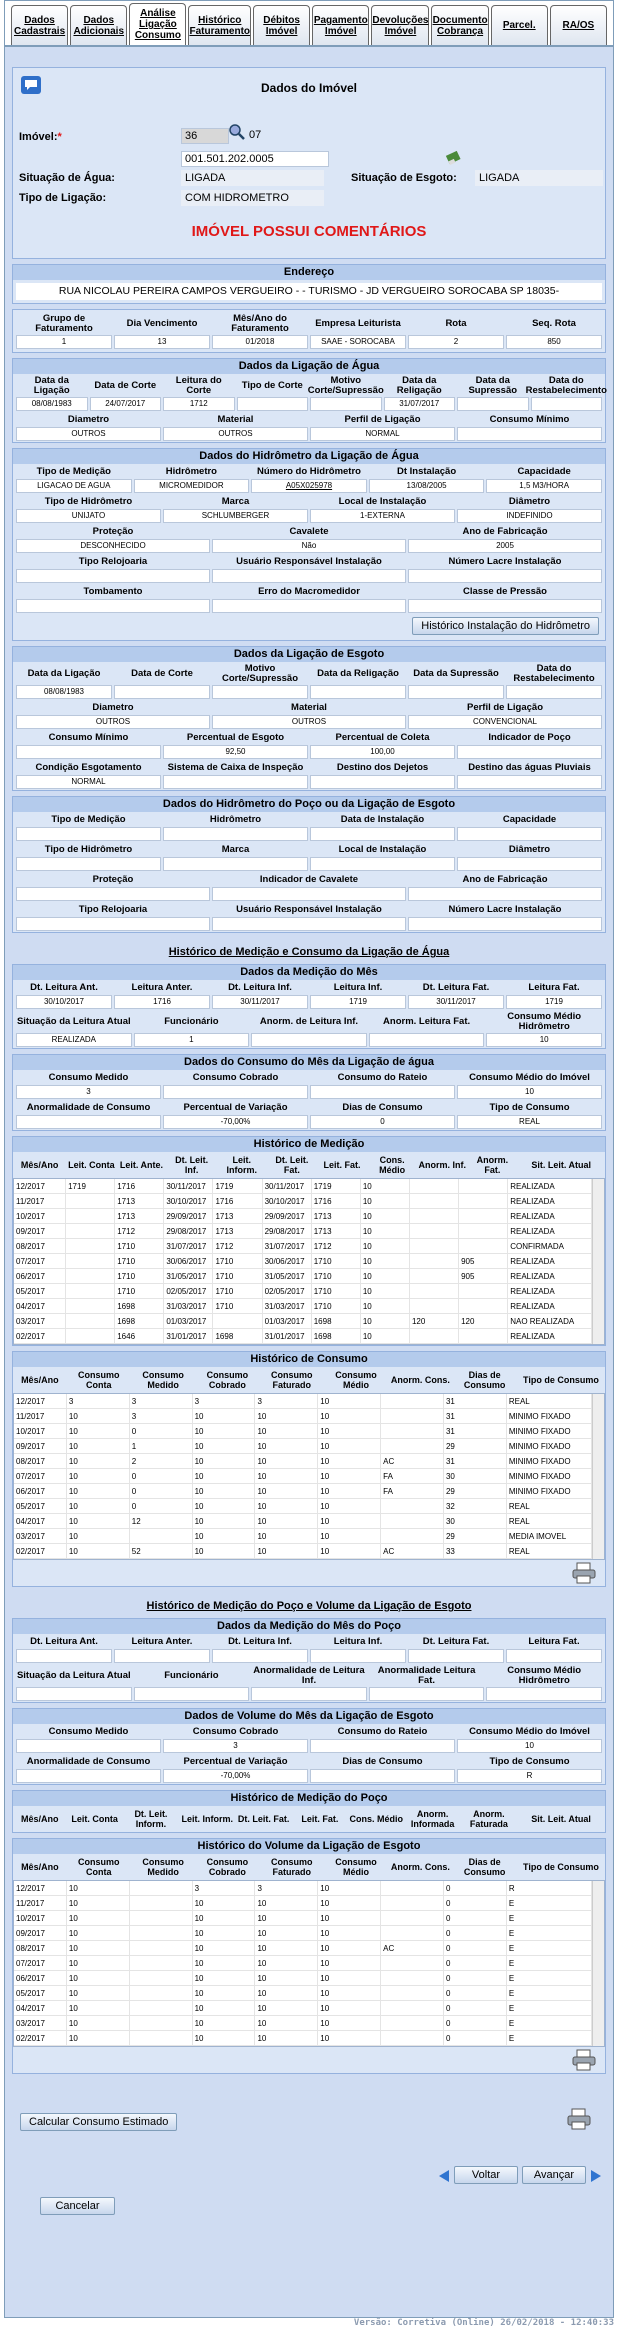 The height and width of the screenshot is (2341, 620). What do you see at coordinates (99, 2122) in the screenshot?
I see `calculate-button: Calcular Consumo Estimado` at bounding box center [99, 2122].